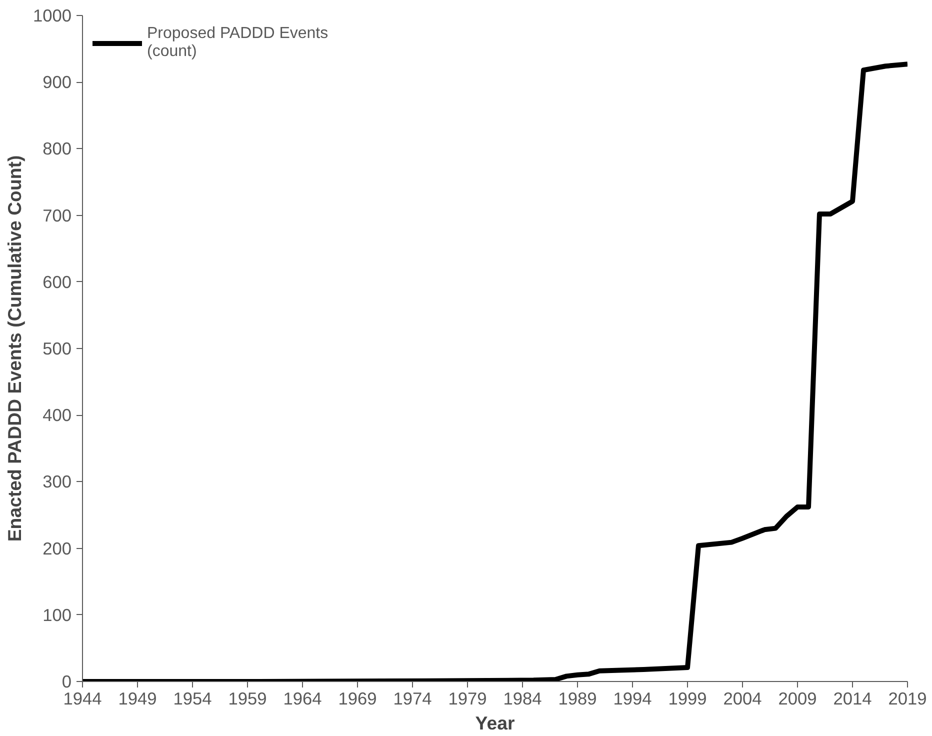 The width and height of the screenshot is (932, 736). I want to click on y-tick-label: 600, so click(57, 282).